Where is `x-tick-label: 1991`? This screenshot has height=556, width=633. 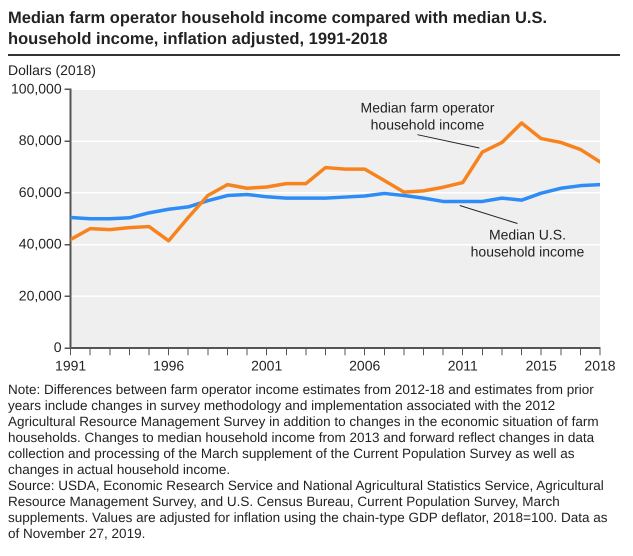 x-tick-label: 1991 is located at coordinates (70, 365).